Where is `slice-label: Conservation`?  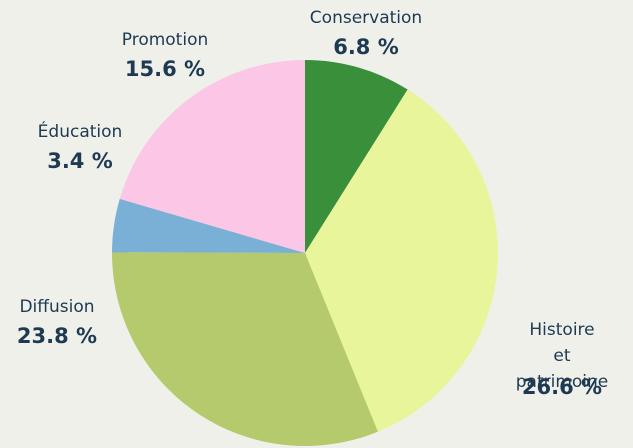
slice-label: Conservation is located at coordinates (366, 18).